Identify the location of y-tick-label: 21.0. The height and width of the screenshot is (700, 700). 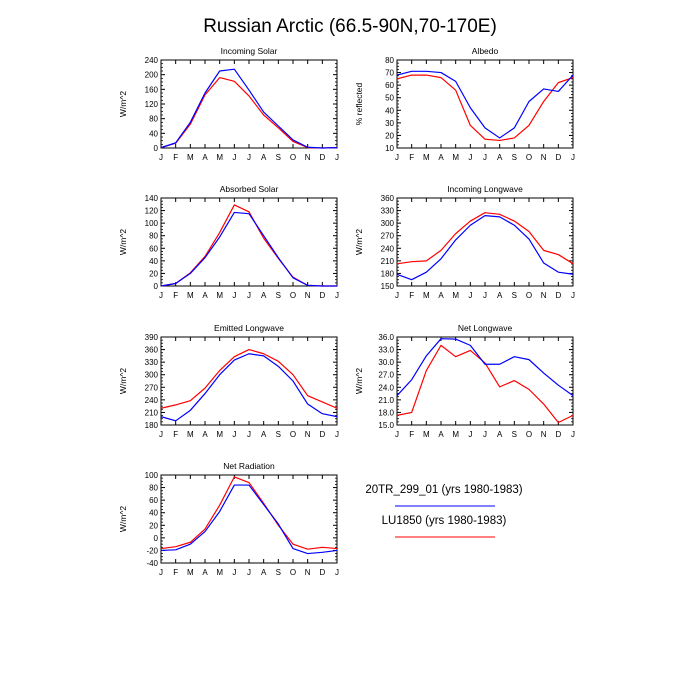
(386, 400).